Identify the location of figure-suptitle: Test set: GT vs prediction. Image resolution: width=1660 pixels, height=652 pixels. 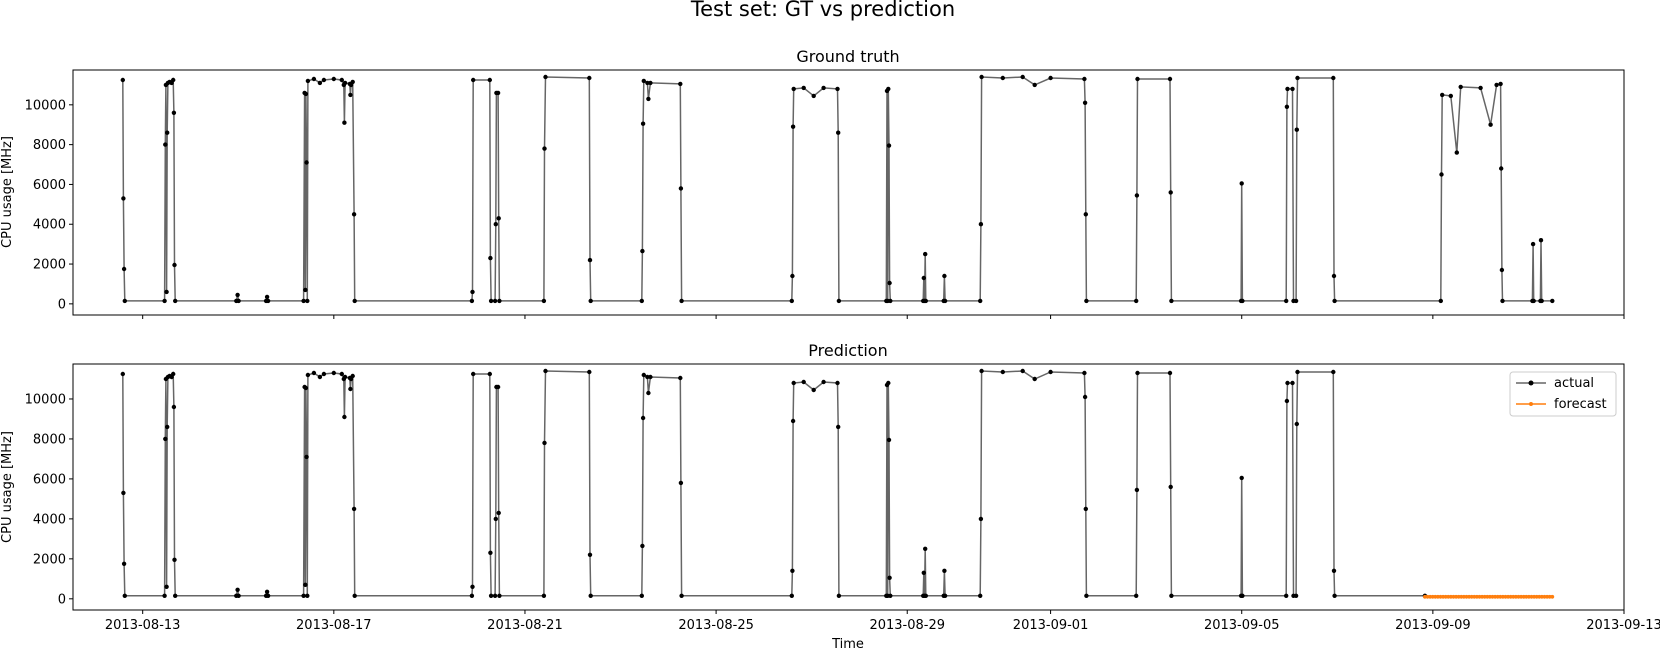
(822, 10).